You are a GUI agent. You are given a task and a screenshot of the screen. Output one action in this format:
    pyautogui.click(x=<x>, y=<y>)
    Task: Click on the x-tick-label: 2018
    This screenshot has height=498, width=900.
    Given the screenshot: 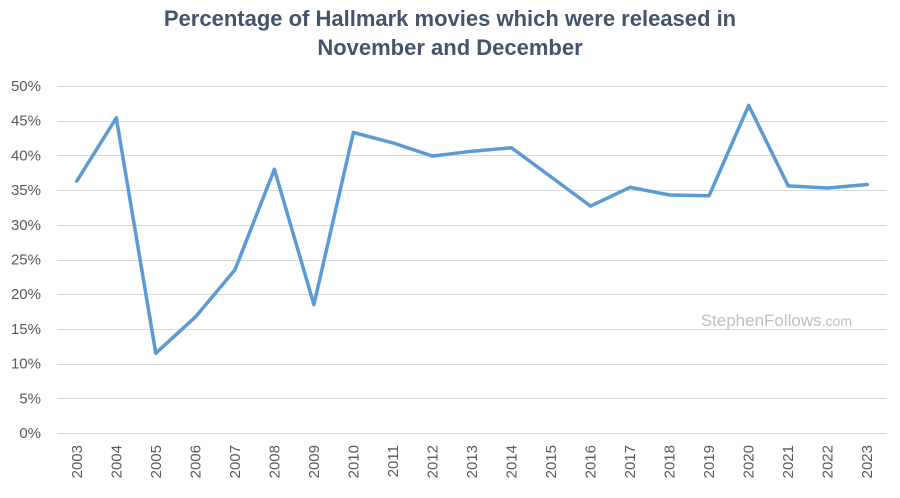 What is the action you would take?
    pyautogui.click(x=670, y=461)
    